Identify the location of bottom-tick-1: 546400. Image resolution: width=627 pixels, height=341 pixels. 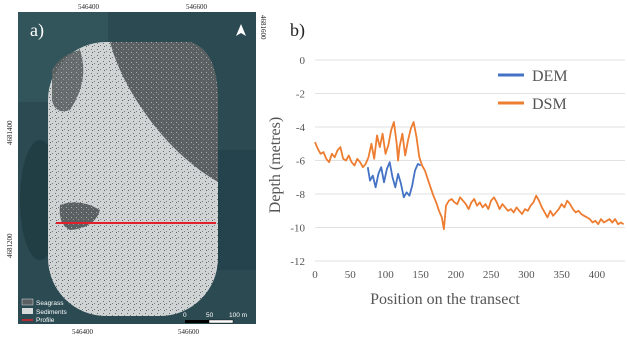
(83, 332).